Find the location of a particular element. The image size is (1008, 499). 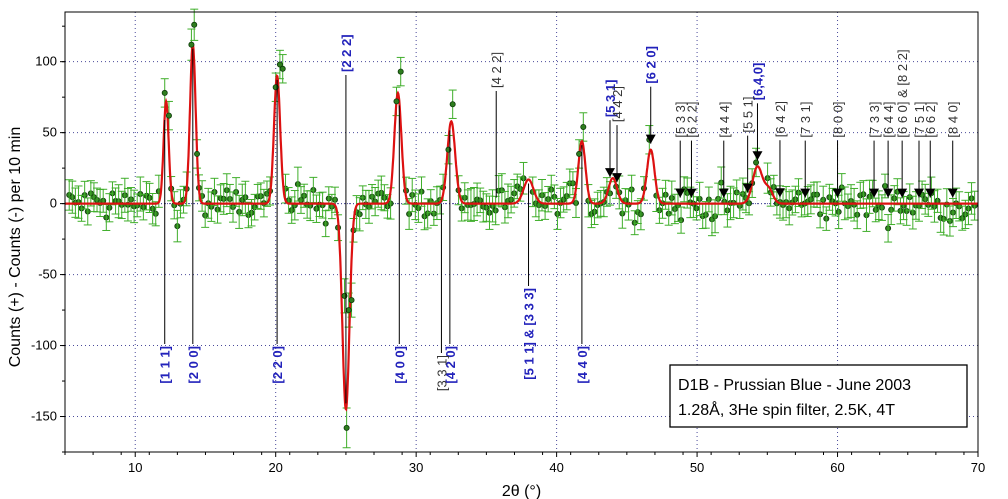

y-tick-label: 0 is located at coordinates (53, 203).